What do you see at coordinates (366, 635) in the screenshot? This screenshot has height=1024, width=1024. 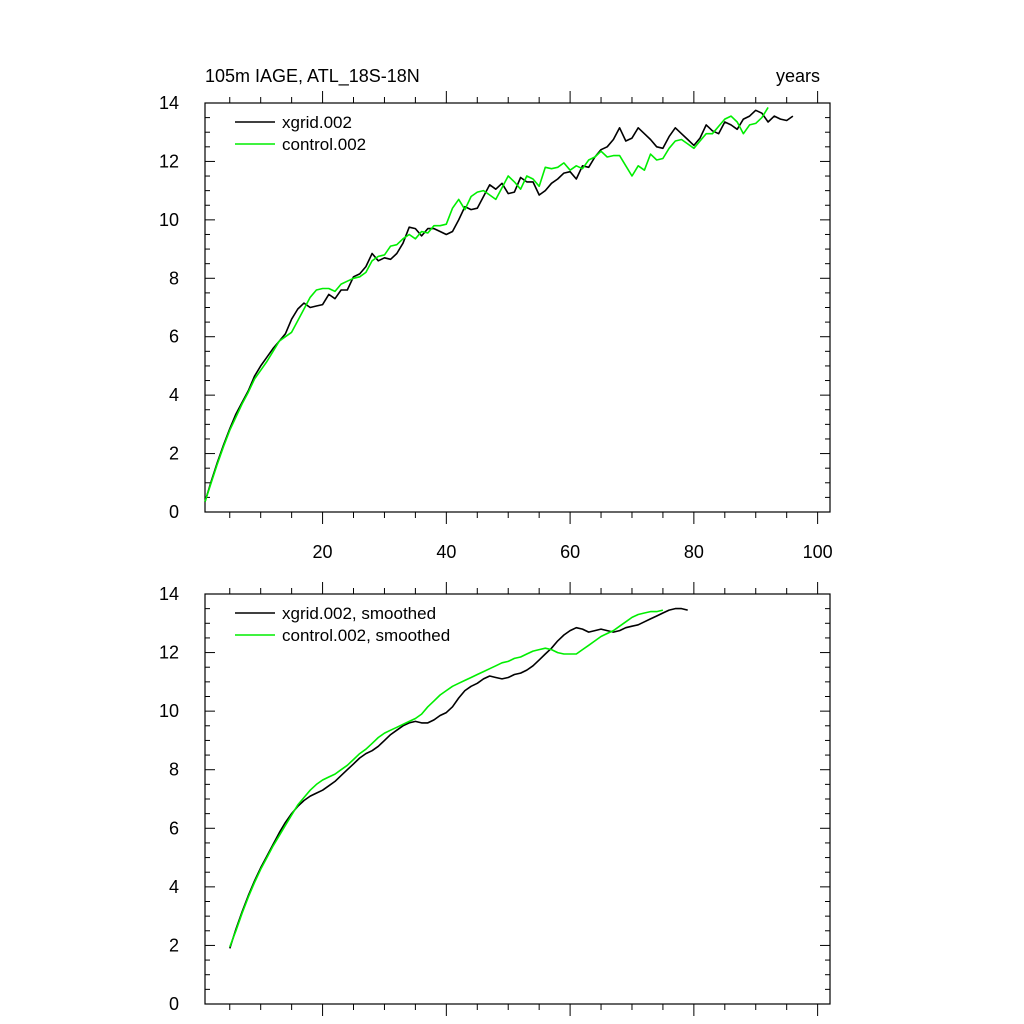 I see `legend-label-control-002-smoothed: control.002, smoothed` at bounding box center [366, 635].